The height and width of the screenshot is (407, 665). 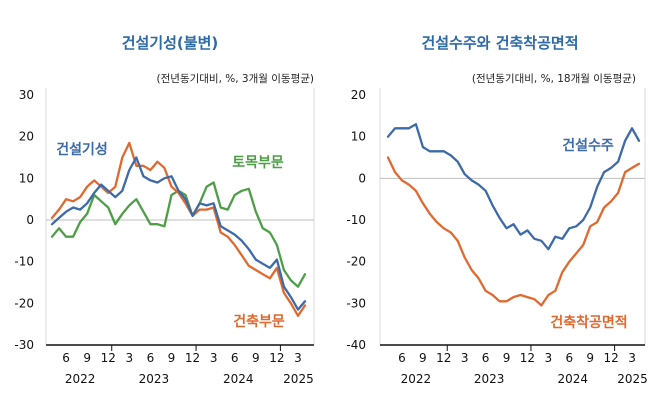 I want to click on series-label-civil: 토목부문, so click(x=258, y=163).